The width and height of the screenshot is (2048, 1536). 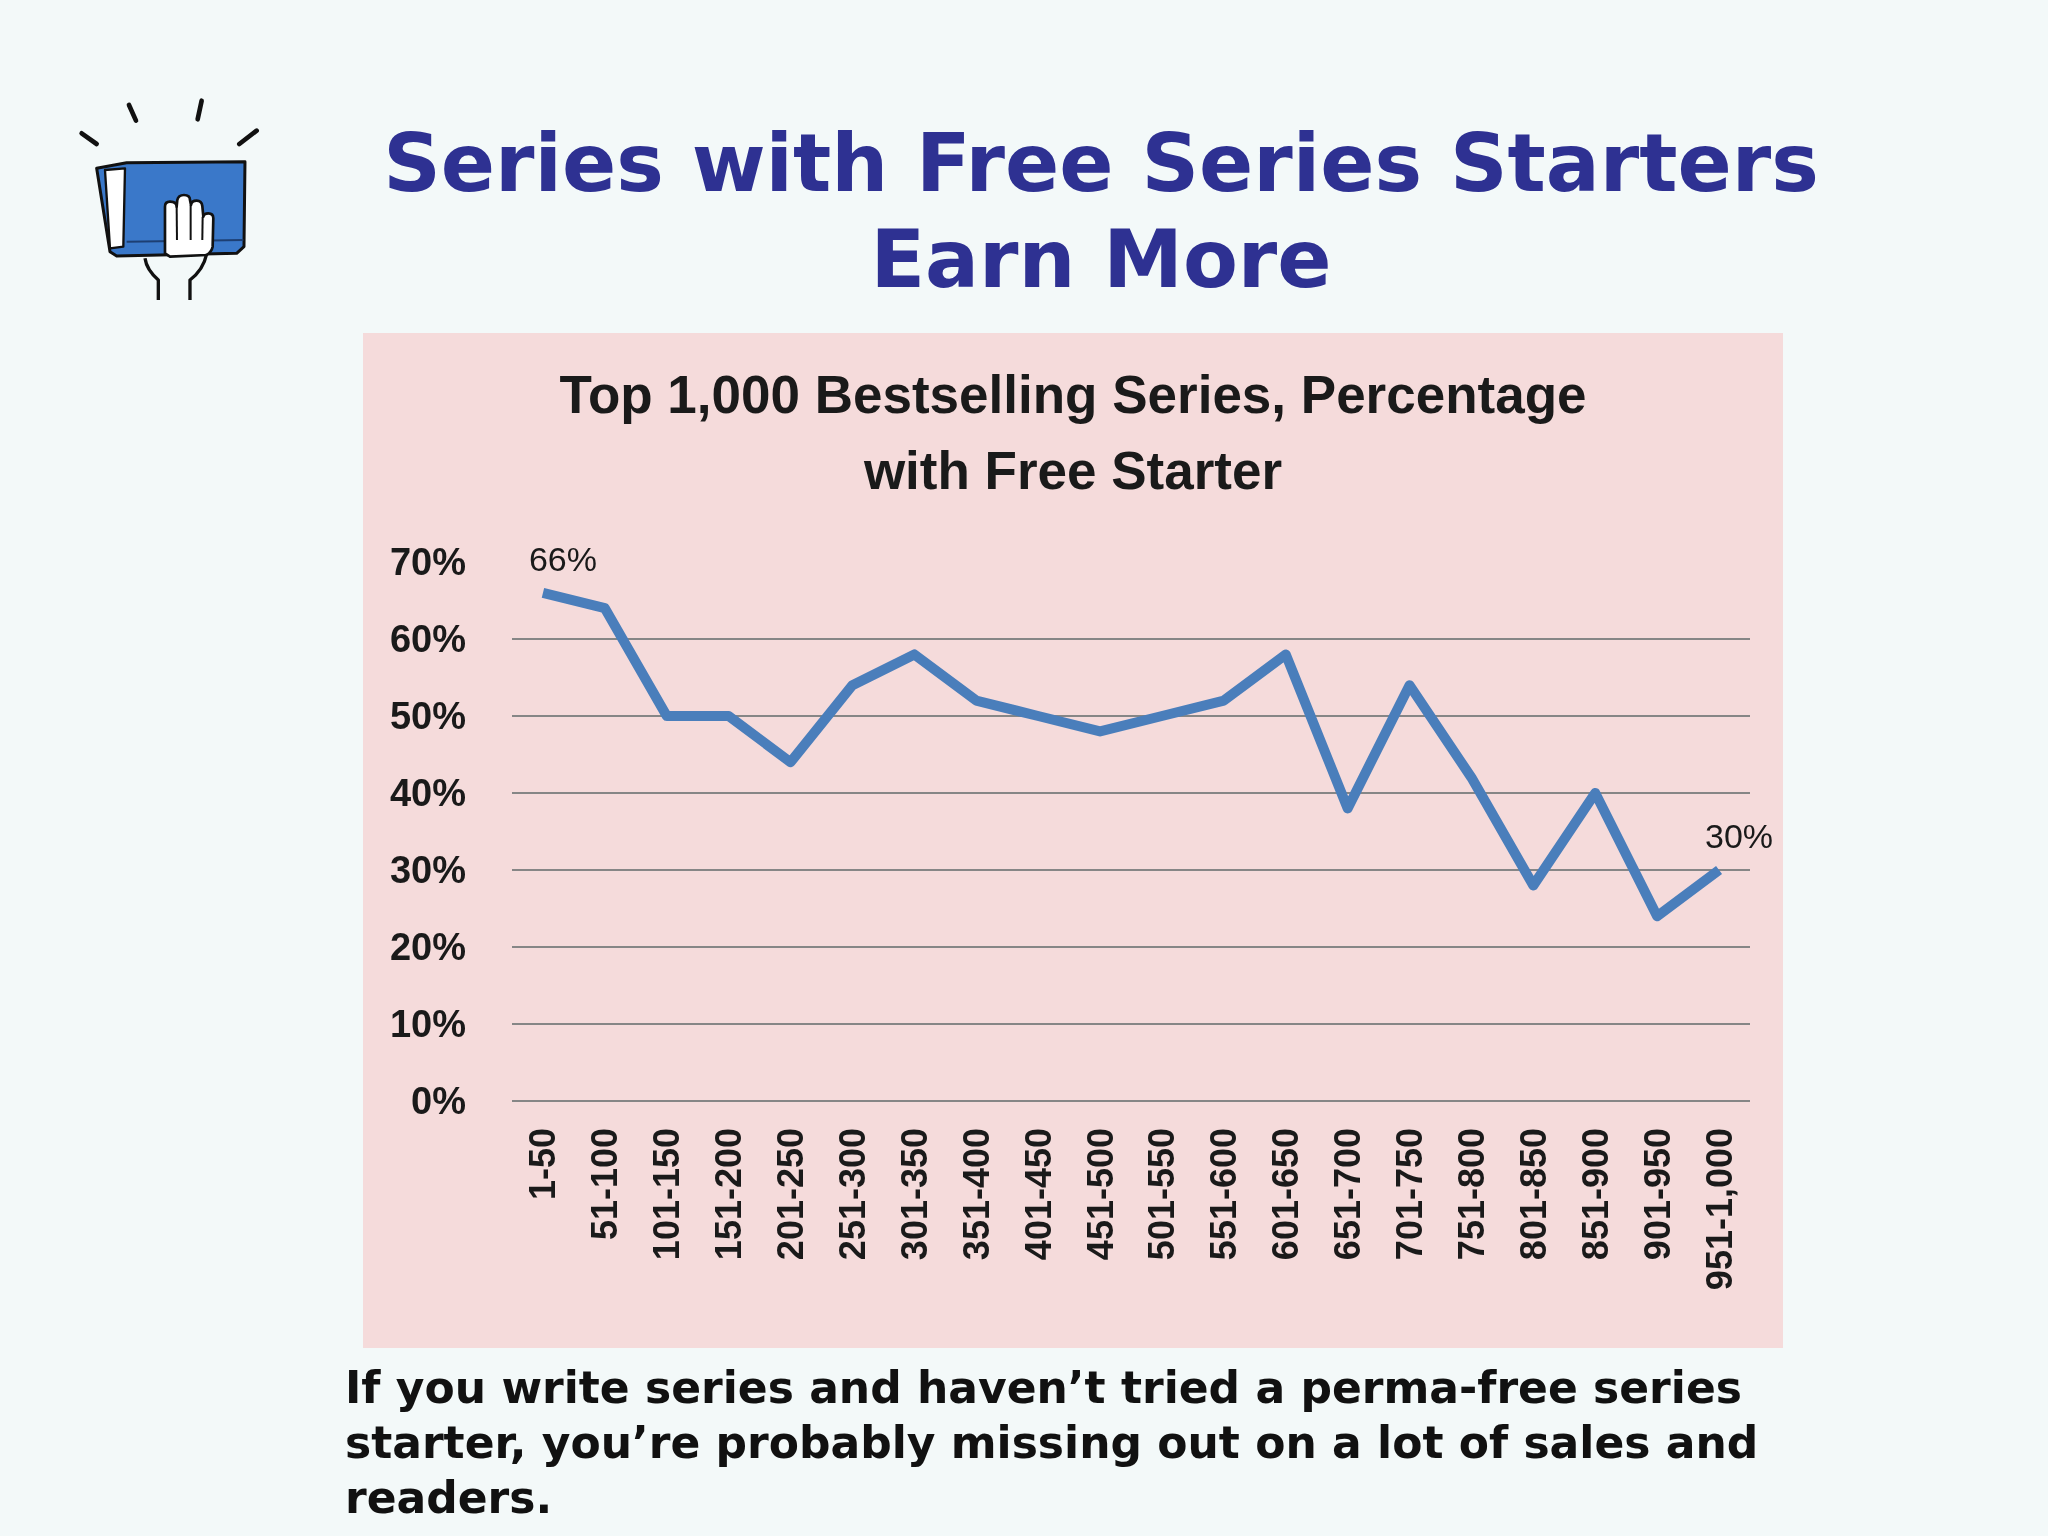 What do you see at coordinates (1595, 1194) in the screenshot?
I see `x-tick-label: 851-900` at bounding box center [1595, 1194].